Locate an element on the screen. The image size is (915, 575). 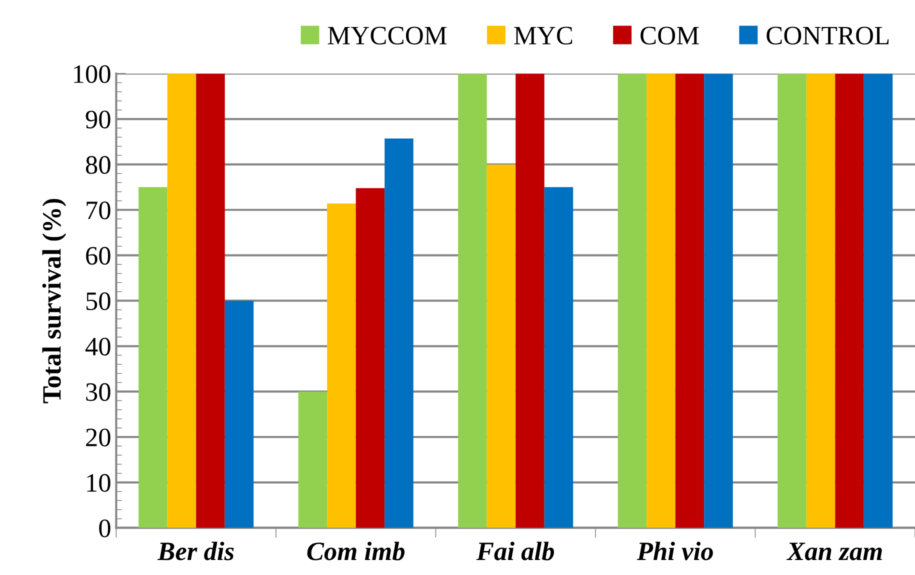
legend-label: MYCCOM is located at coordinates (387, 35).